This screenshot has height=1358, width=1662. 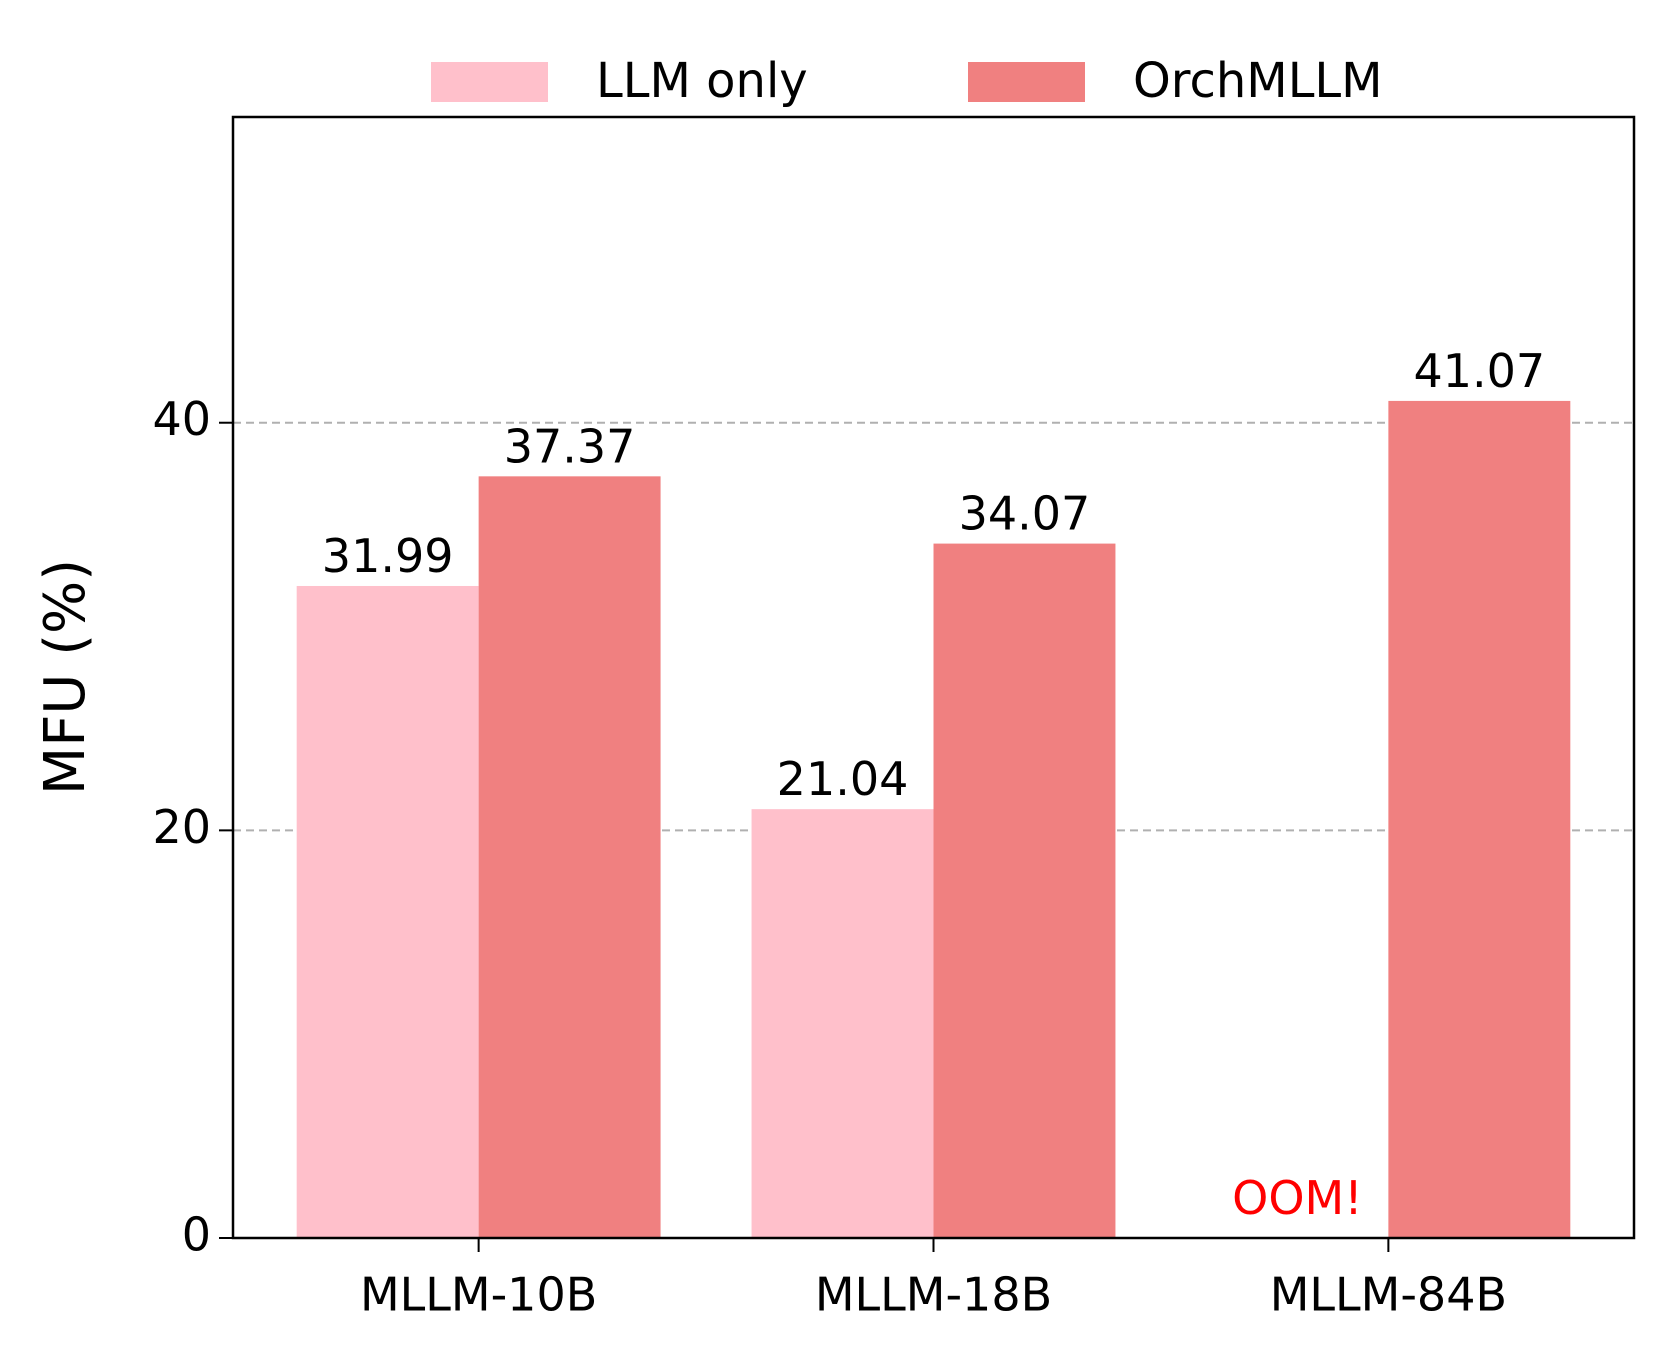 I want to click on value-label: 34.07, so click(x=1025, y=514).